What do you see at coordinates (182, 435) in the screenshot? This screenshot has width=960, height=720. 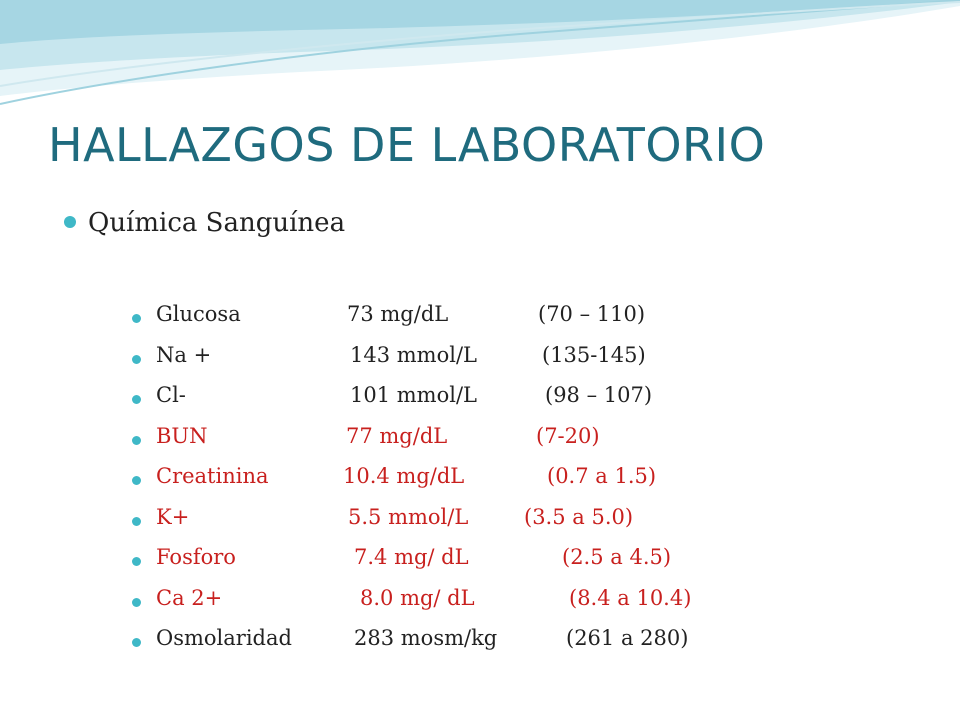 I see `lab-name: BUN` at bounding box center [182, 435].